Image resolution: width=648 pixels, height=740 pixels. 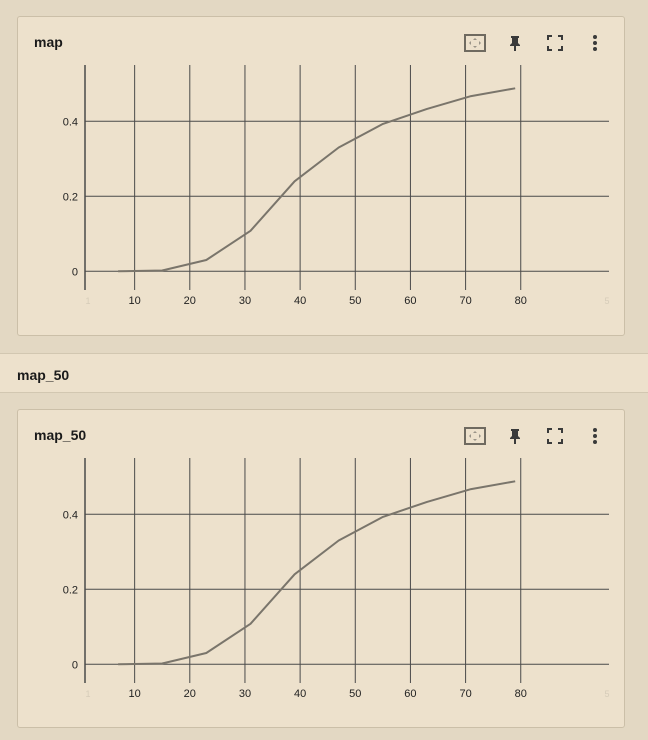 What do you see at coordinates (48, 42) in the screenshot?
I see `chart-title: map` at bounding box center [48, 42].